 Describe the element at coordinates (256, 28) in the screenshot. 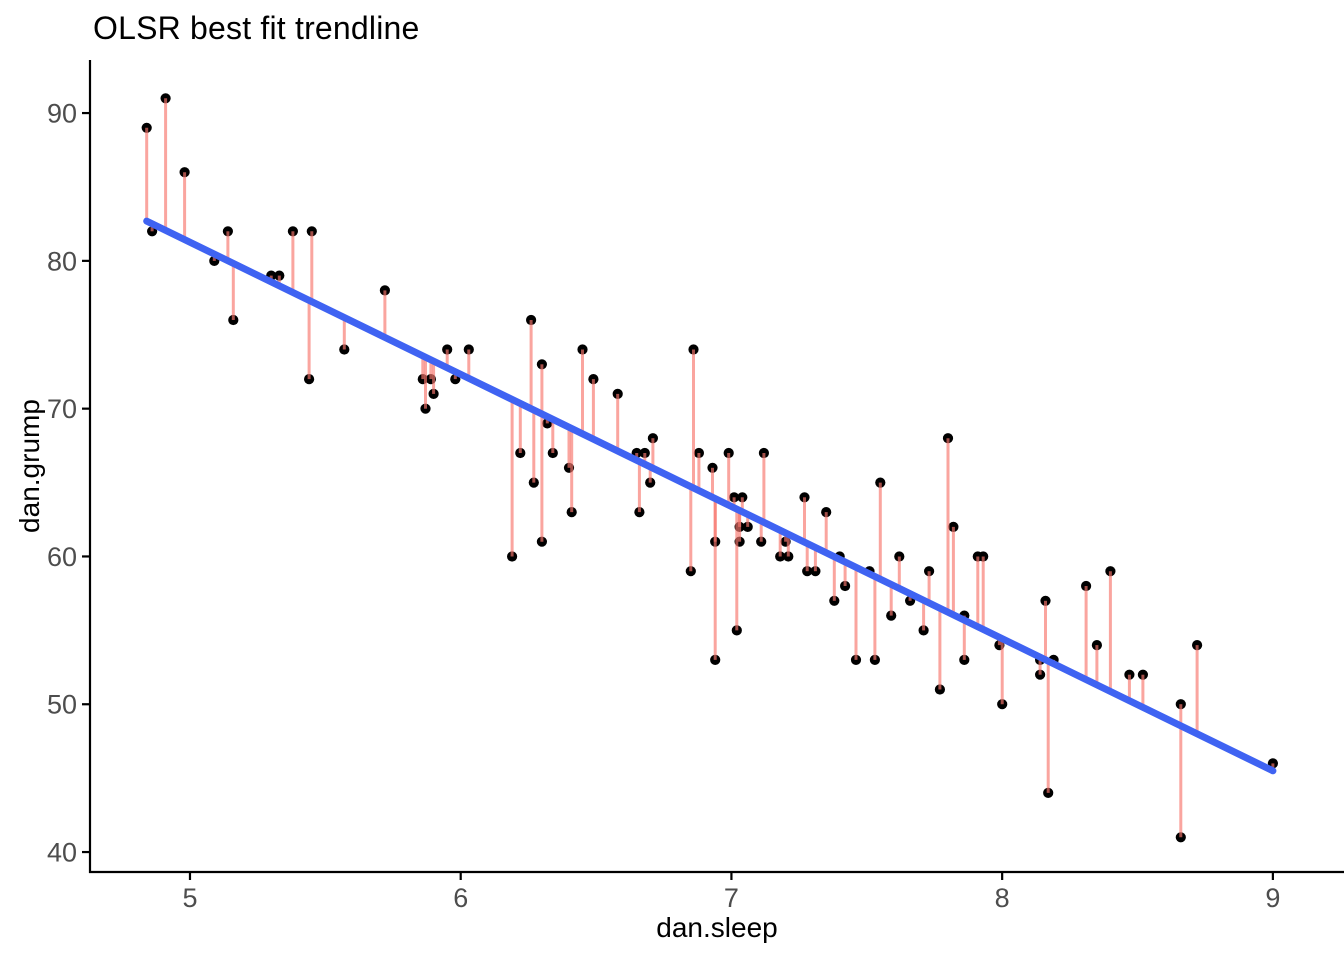

I see `chart-title: OLSR best fit trendline` at that location.